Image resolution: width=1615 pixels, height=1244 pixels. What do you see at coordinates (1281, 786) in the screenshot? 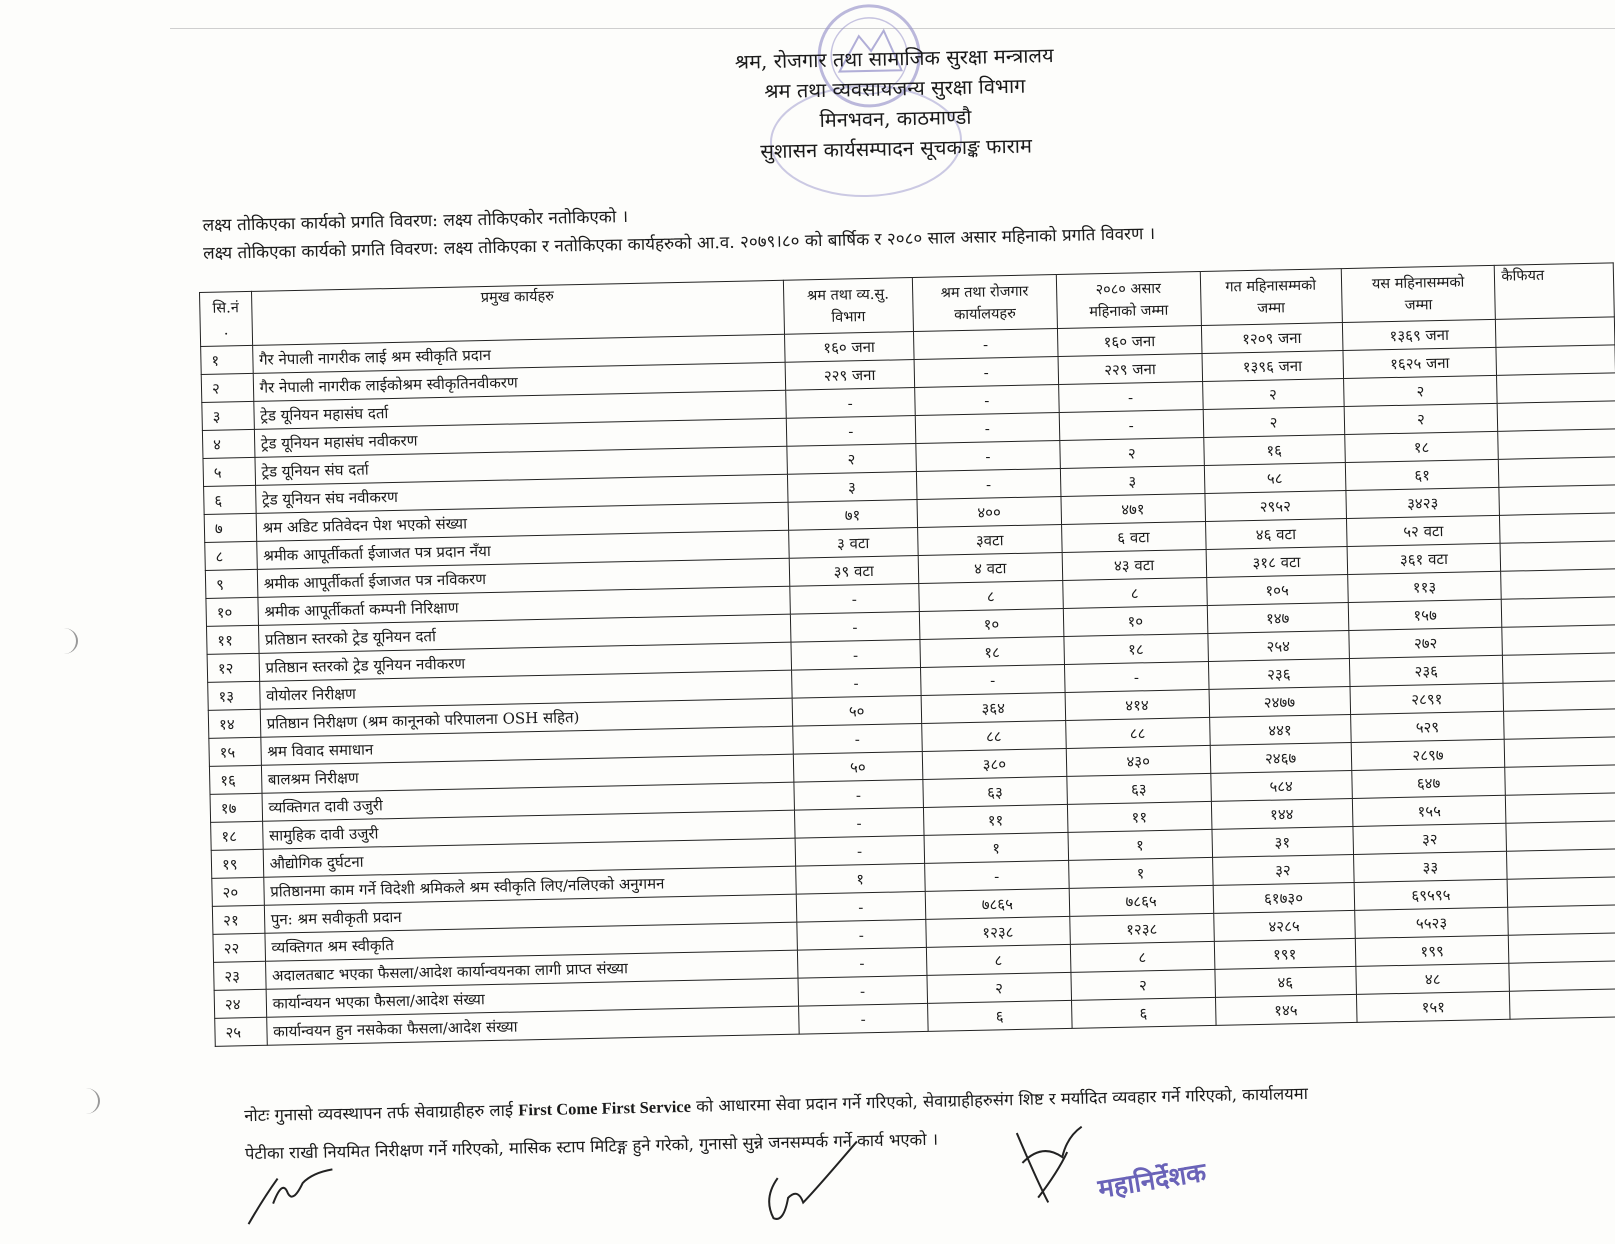
I see `cell-prev: ५८४` at bounding box center [1281, 786].